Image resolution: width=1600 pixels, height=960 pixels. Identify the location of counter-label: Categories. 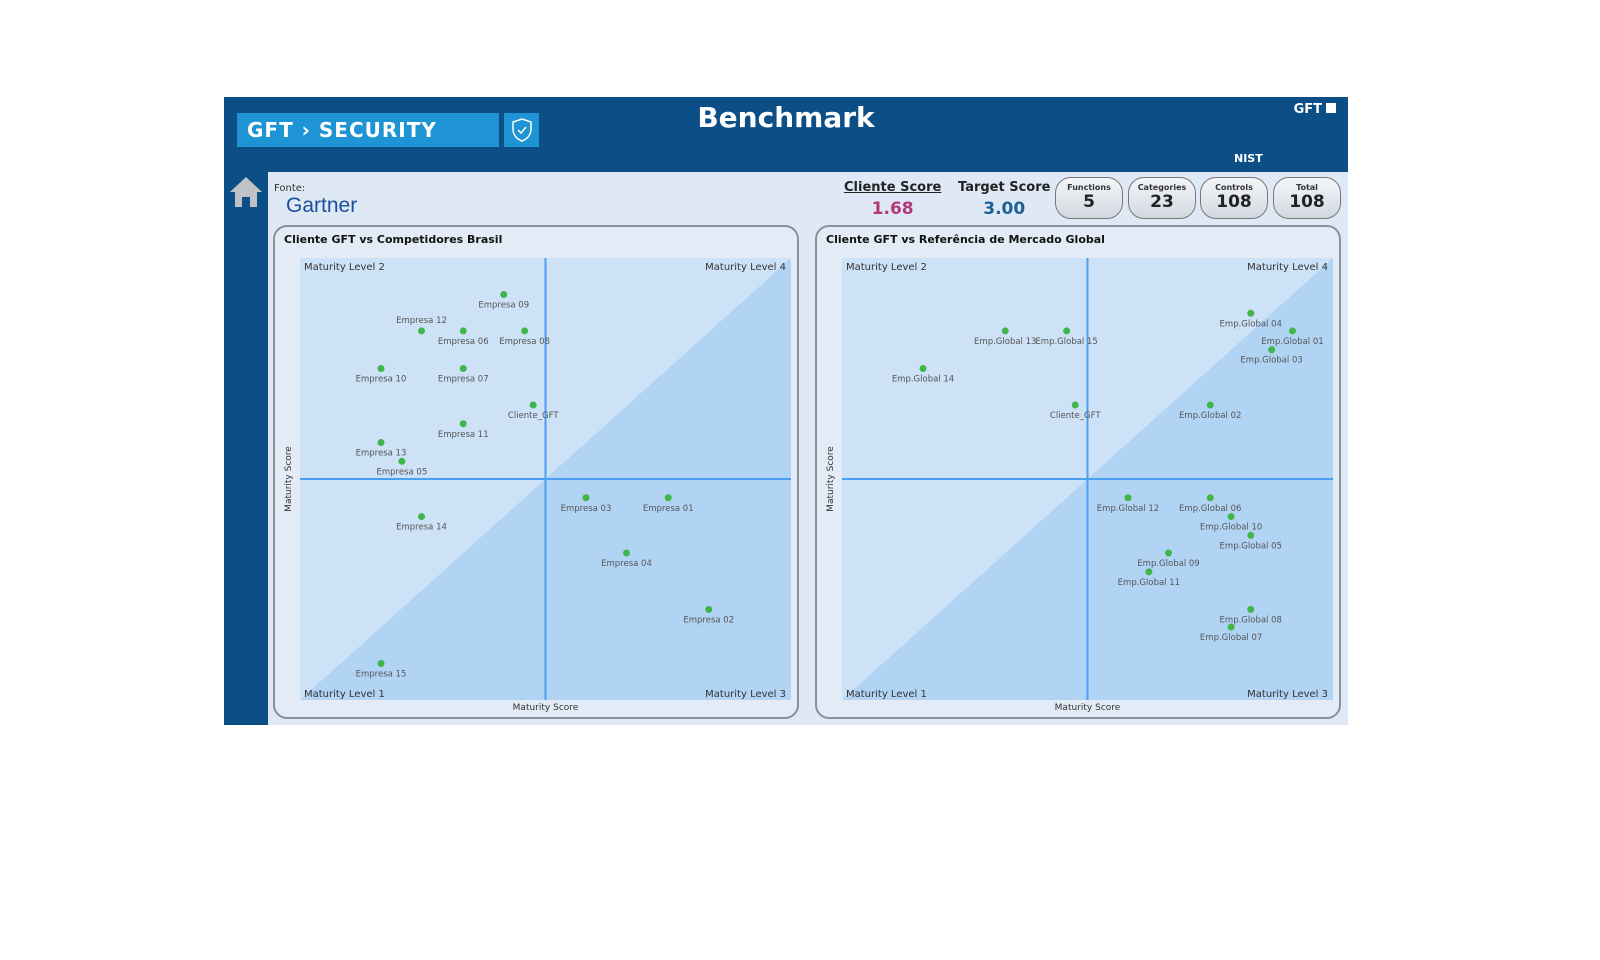
(1162, 187).